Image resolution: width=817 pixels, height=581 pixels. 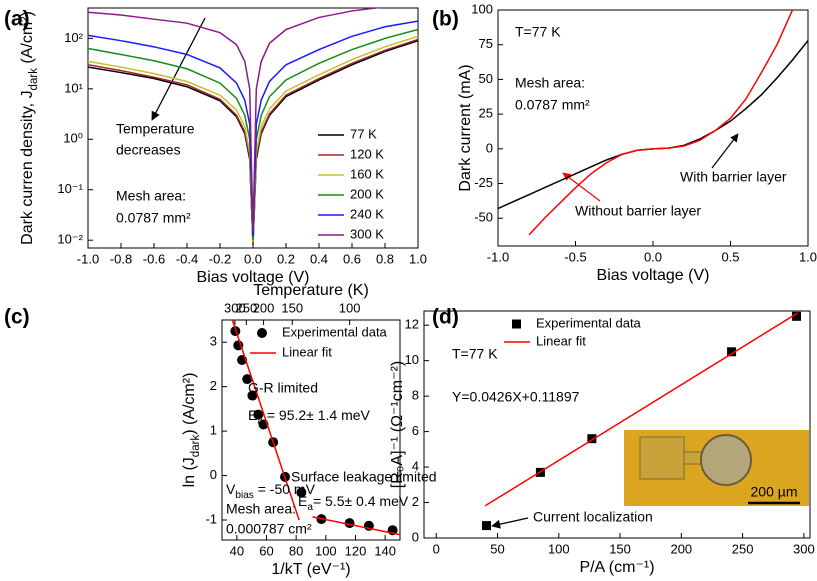 I want to click on annotation-part: = -50 mV, so click(x=285, y=489).